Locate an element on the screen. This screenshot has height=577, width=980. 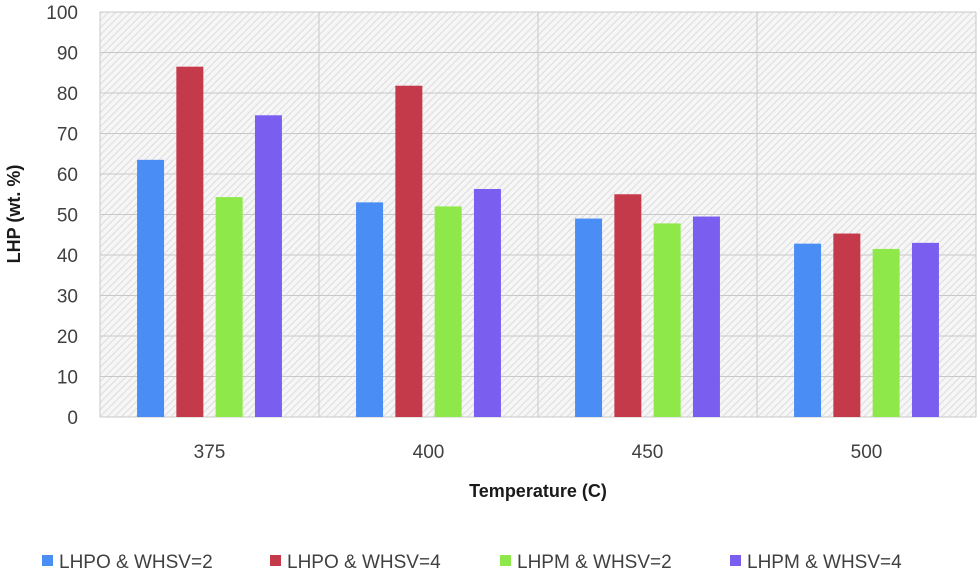
legend-item: LHPM & WHSV=2 is located at coordinates (586, 562).